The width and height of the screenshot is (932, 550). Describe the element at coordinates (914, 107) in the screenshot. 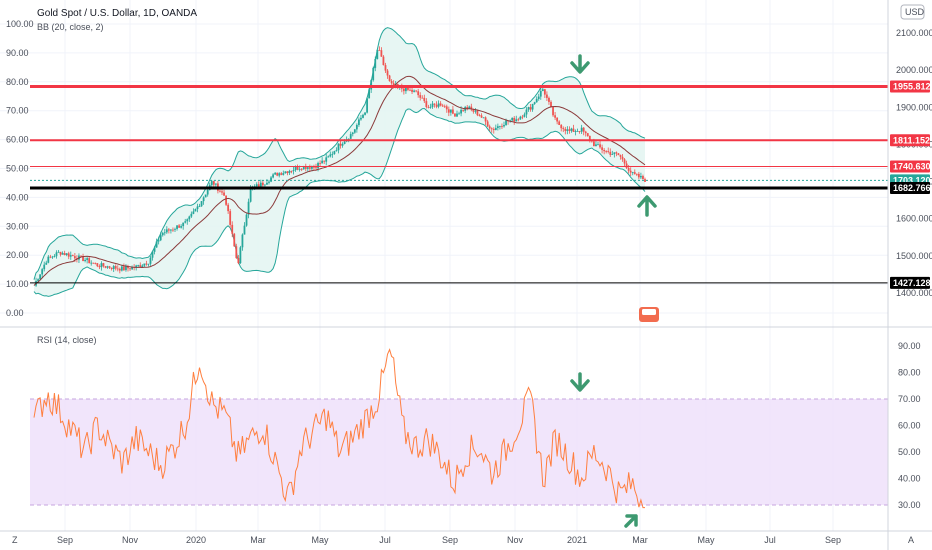

I see `y-right-tick-label: 1900.000` at that location.